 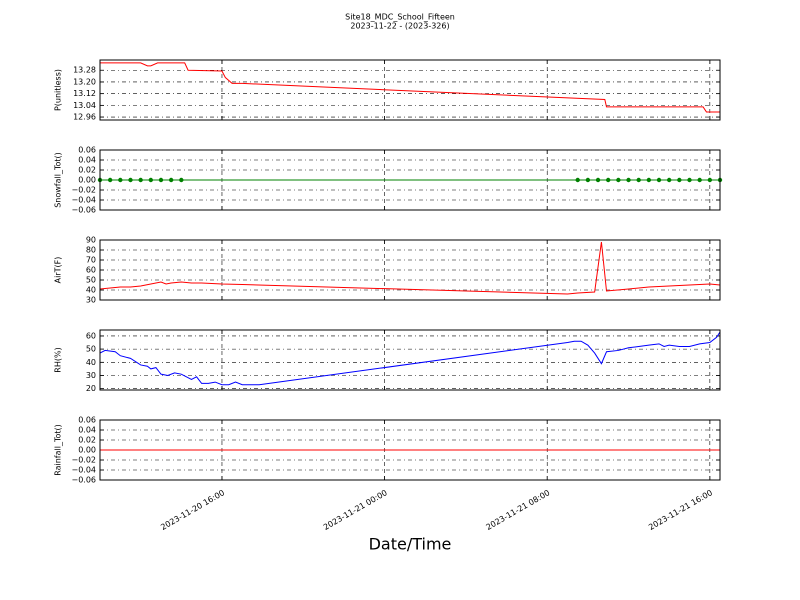 What do you see at coordinates (84, 105) in the screenshot?
I see `y-tick-label: 13.04` at bounding box center [84, 105].